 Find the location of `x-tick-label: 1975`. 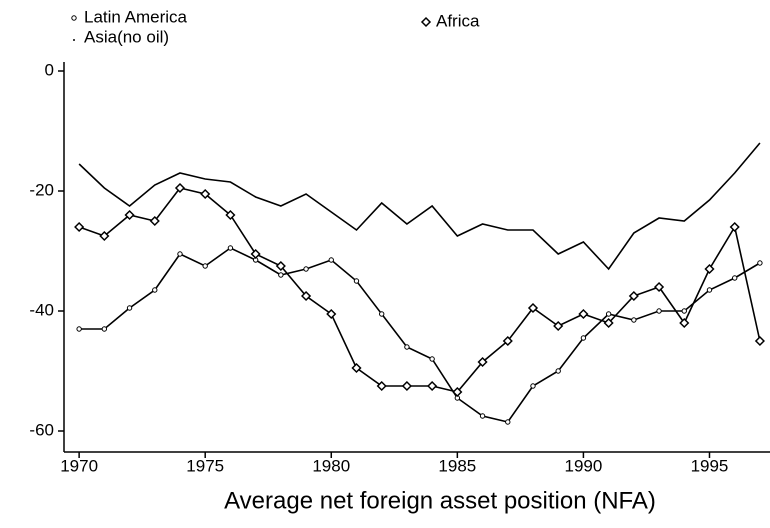

x-tick-label: 1975 is located at coordinates (205, 465).